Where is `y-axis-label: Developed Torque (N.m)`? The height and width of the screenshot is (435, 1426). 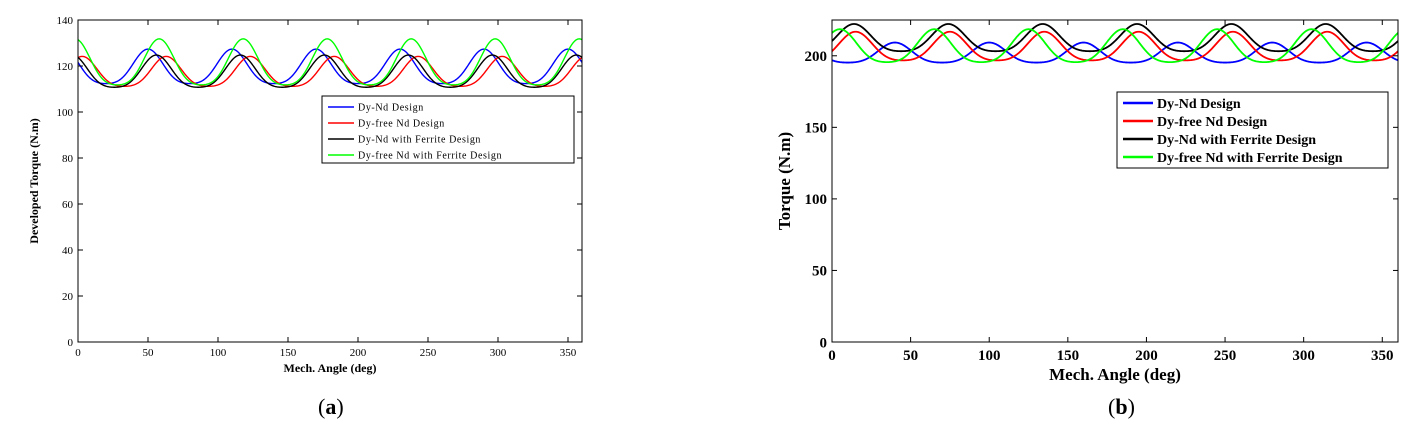 y-axis-label: Developed Torque (N.m) is located at coordinates (34, 180).